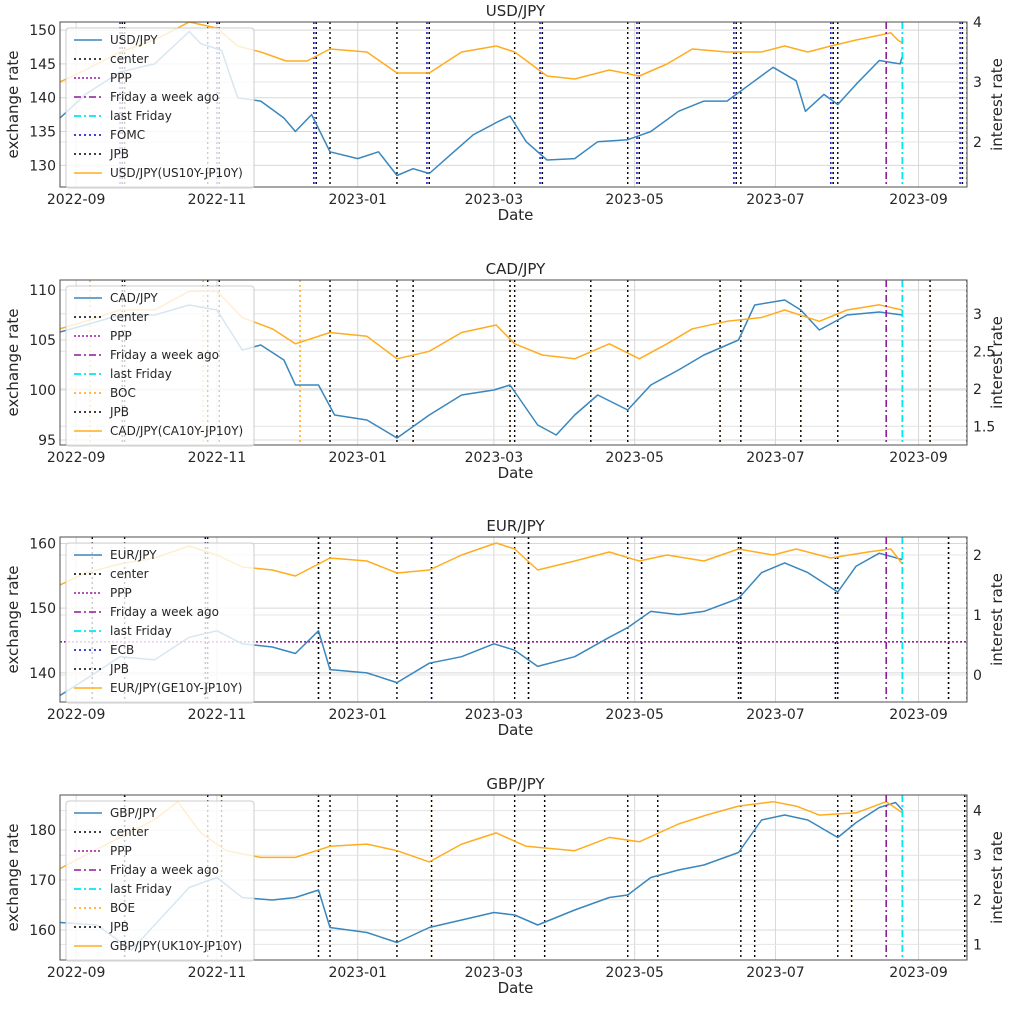 The image size is (1024, 1028). I want to click on y-tick-label-1: 100, so click(42, 391).